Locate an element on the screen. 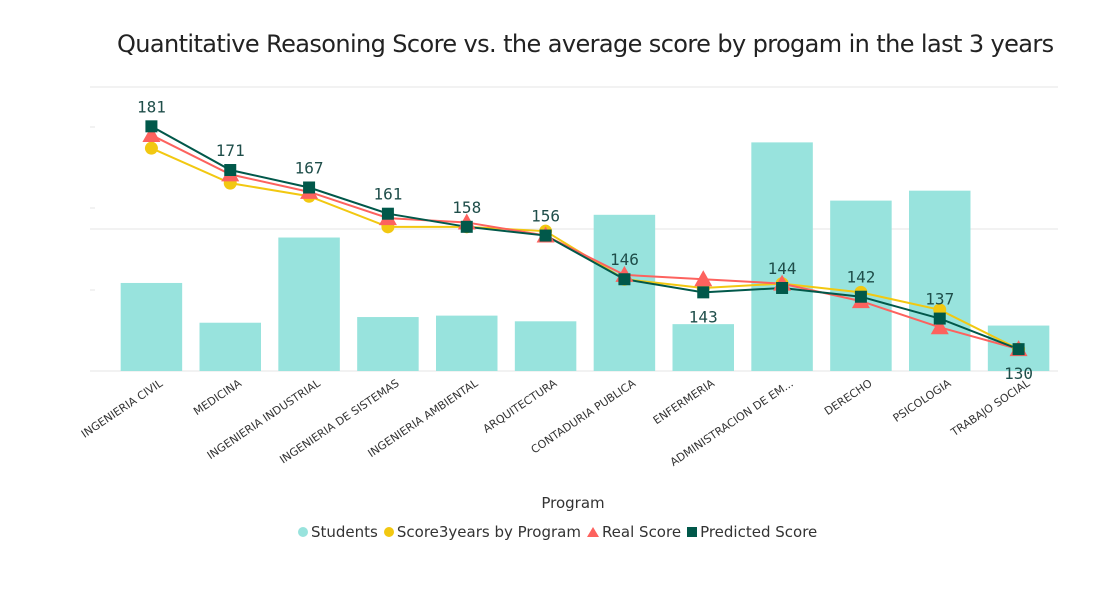  legend-square-icon is located at coordinates (692, 532).